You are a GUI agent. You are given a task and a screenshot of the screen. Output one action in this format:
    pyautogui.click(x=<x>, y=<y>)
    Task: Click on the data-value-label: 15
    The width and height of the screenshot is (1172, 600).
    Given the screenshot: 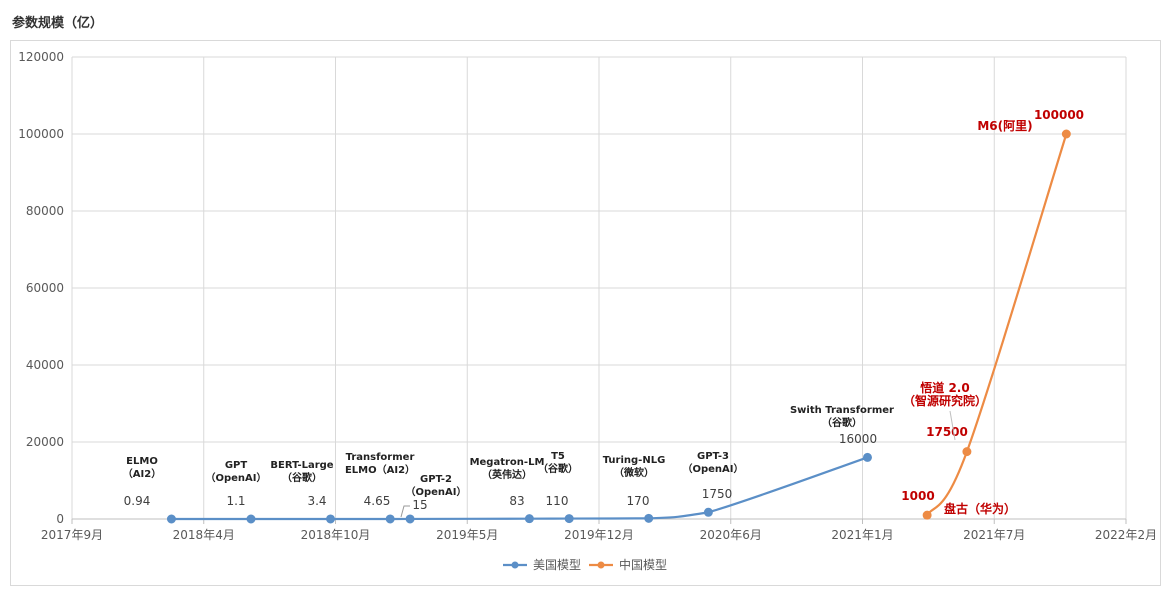 What is the action you would take?
    pyautogui.click(x=419, y=505)
    